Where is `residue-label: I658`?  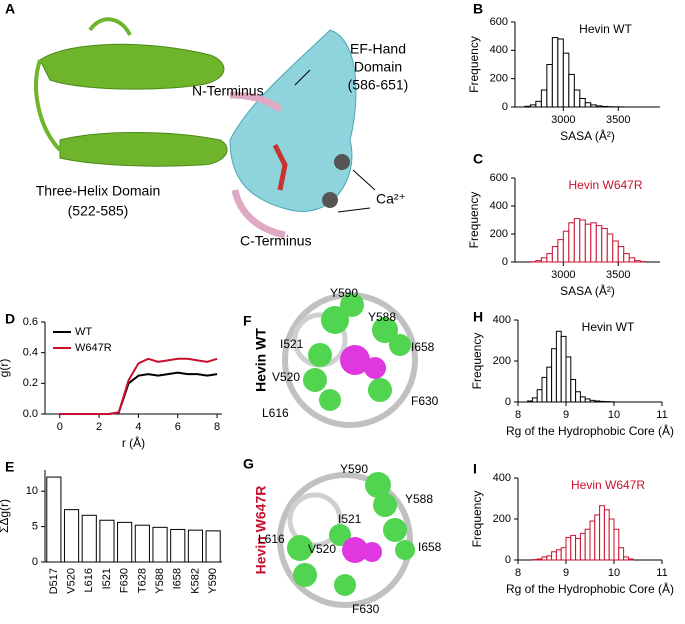 residue-label: I658 is located at coordinates (430, 547).